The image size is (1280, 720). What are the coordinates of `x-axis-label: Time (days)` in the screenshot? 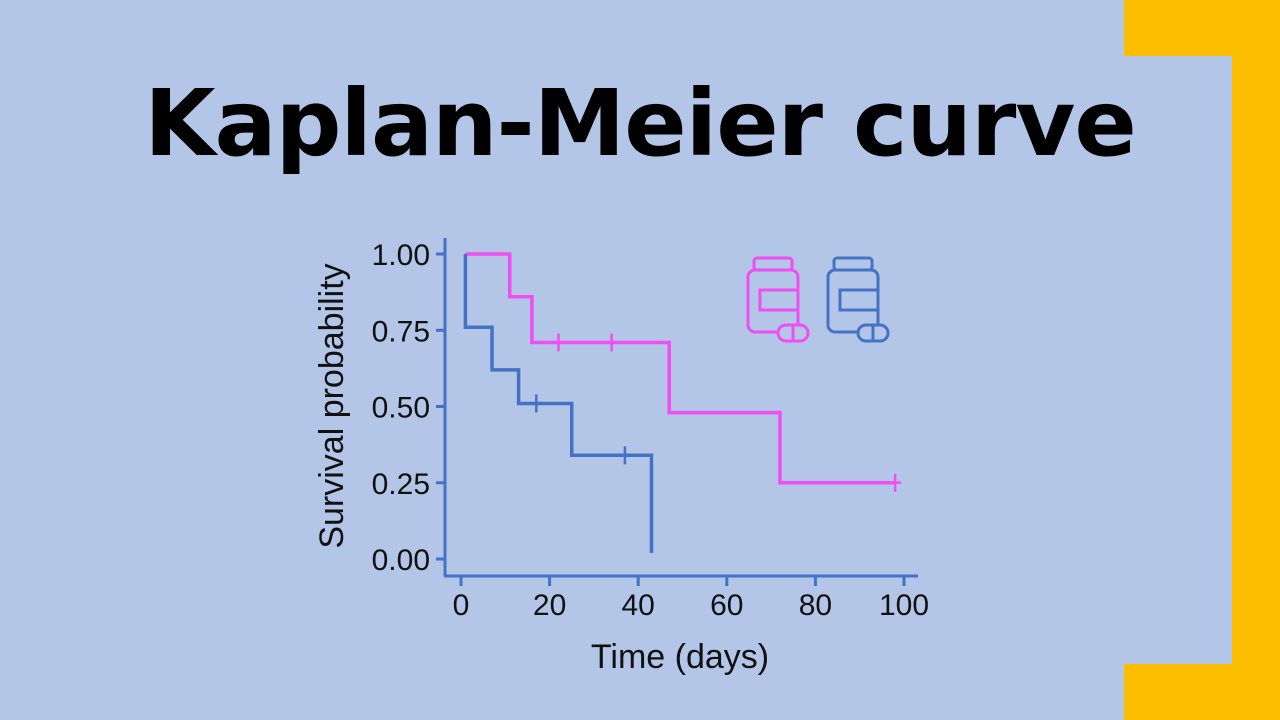 It's located at (680, 657).